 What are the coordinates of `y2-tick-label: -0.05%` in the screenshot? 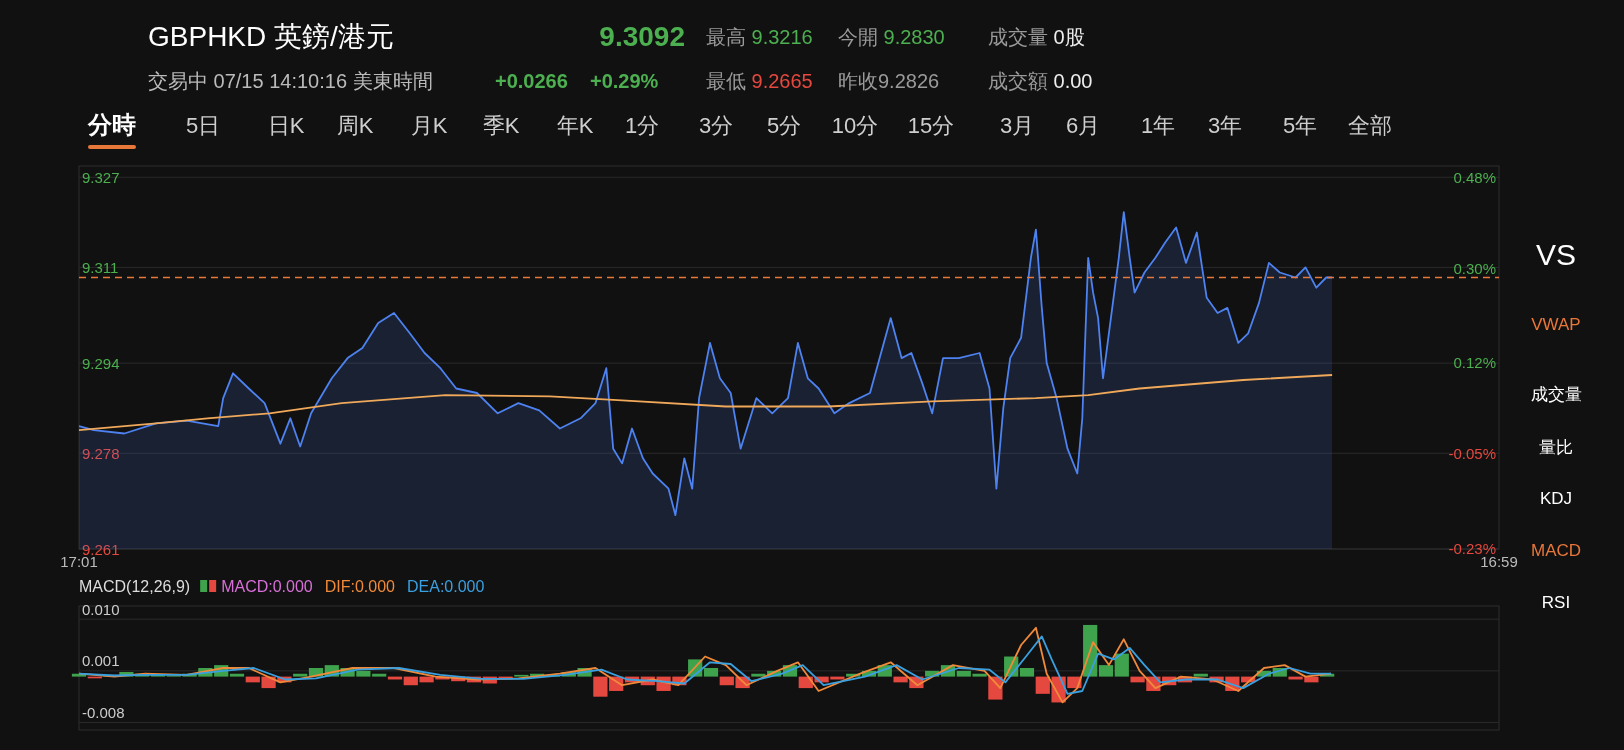 It's located at (1472, 453).